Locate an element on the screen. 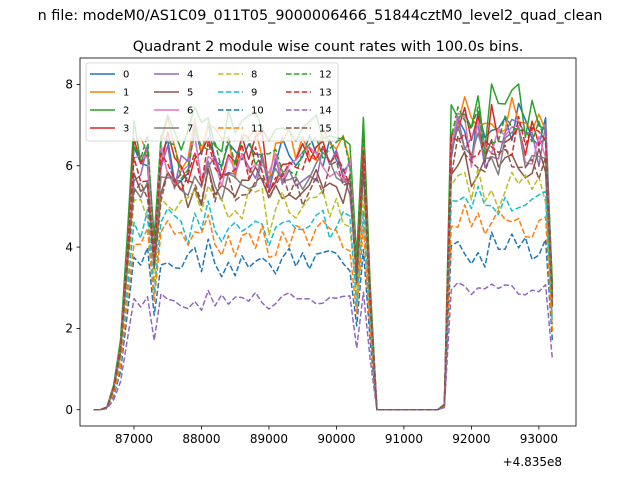  y-tick-label: 8 is located at coordinates (69, 85).